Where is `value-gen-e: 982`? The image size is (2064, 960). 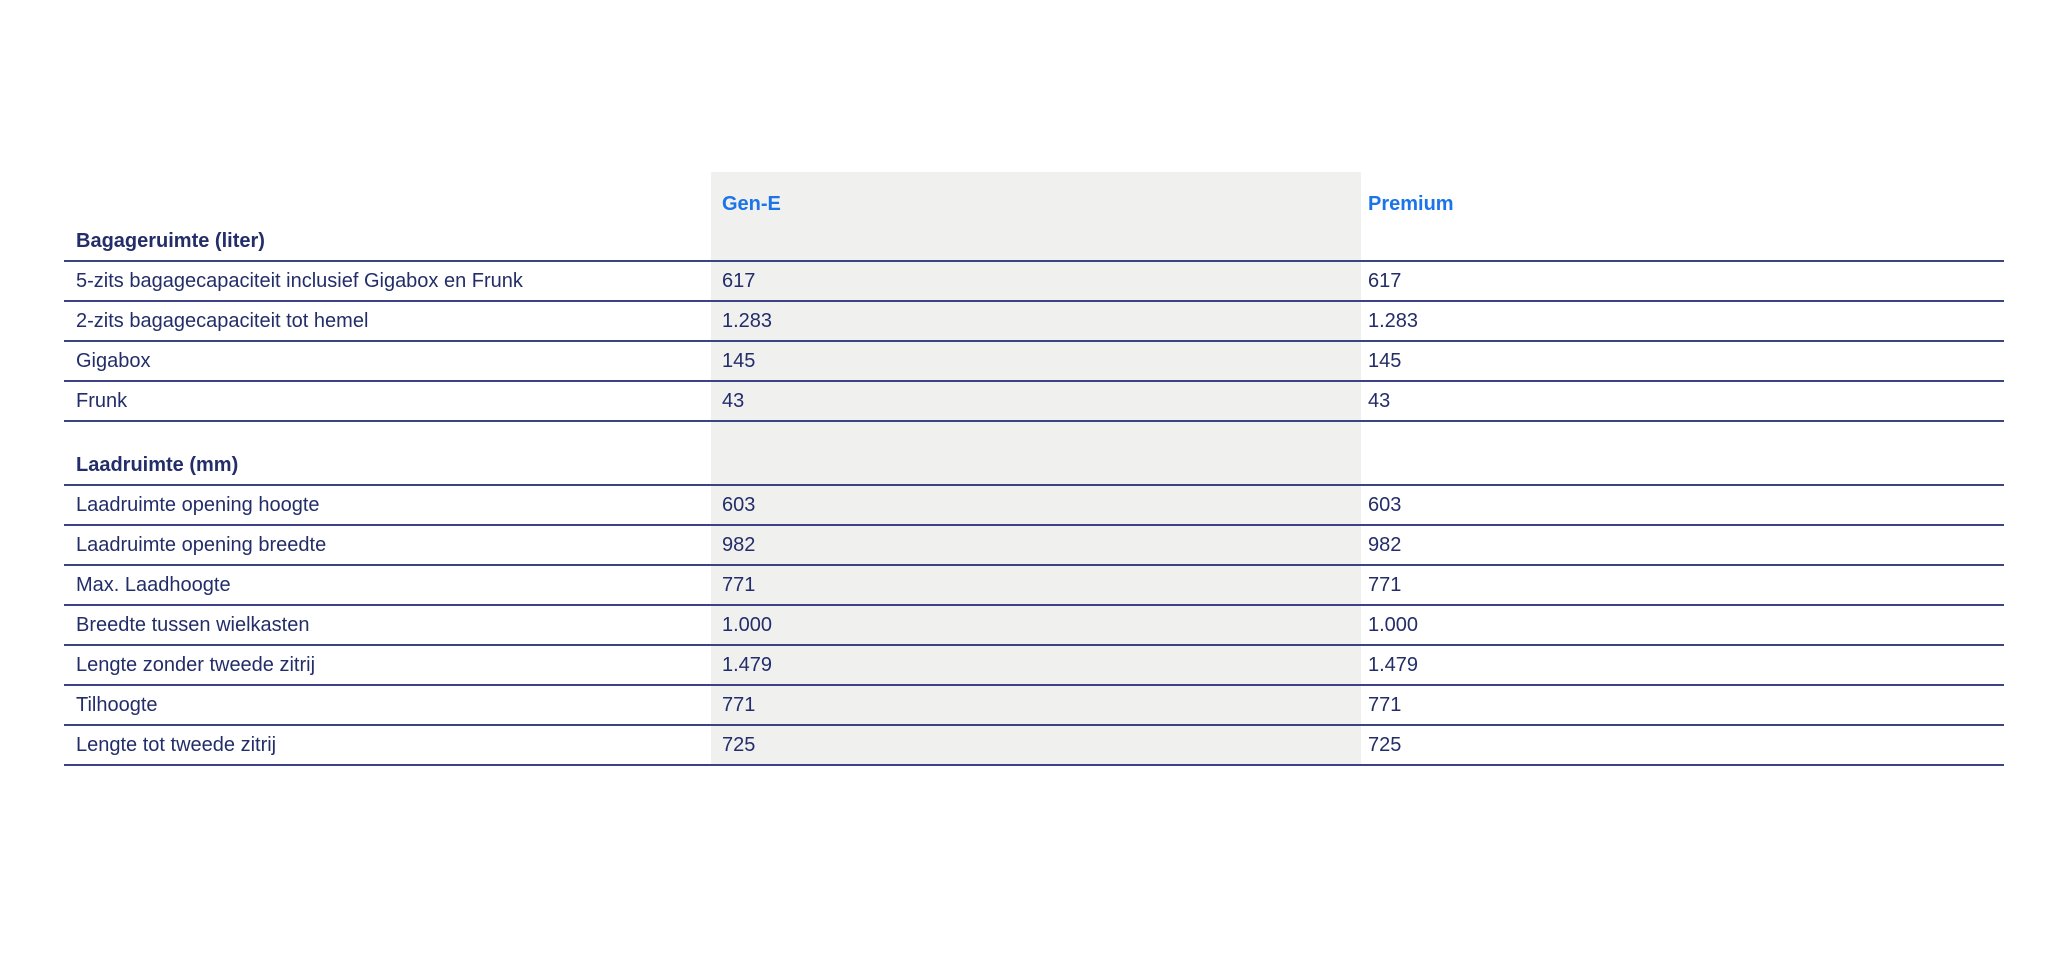
value-gen-e: 982 is located at coordinates (739, 544).